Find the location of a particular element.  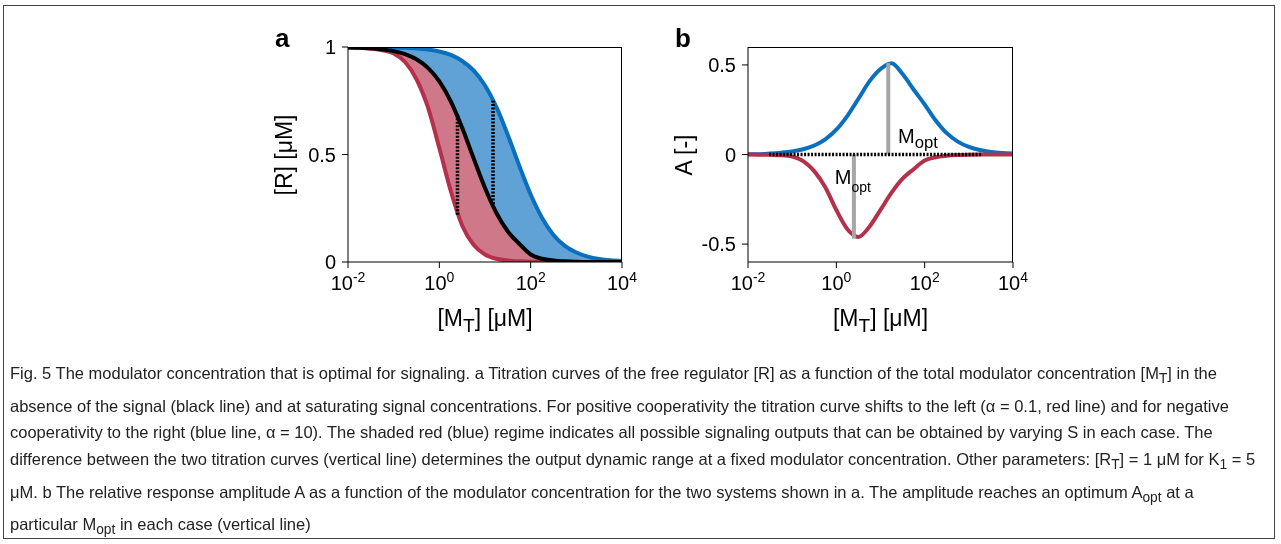

y-axis-title: [R] [μM] is located at coordinates (283, 154).